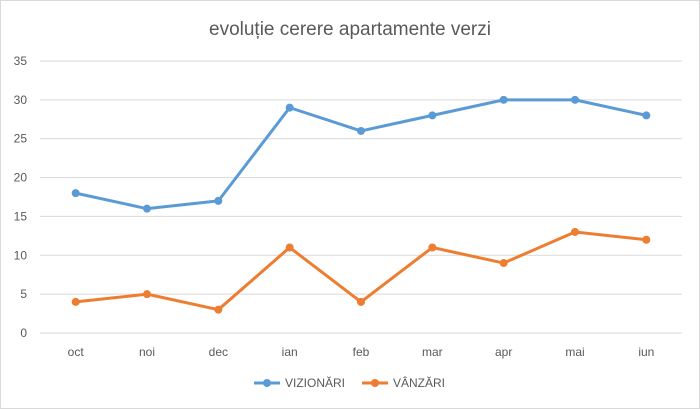  Describe the element at coordinates (21, 216) in the screenshot. I see `y-tick-label: 15` at that location.